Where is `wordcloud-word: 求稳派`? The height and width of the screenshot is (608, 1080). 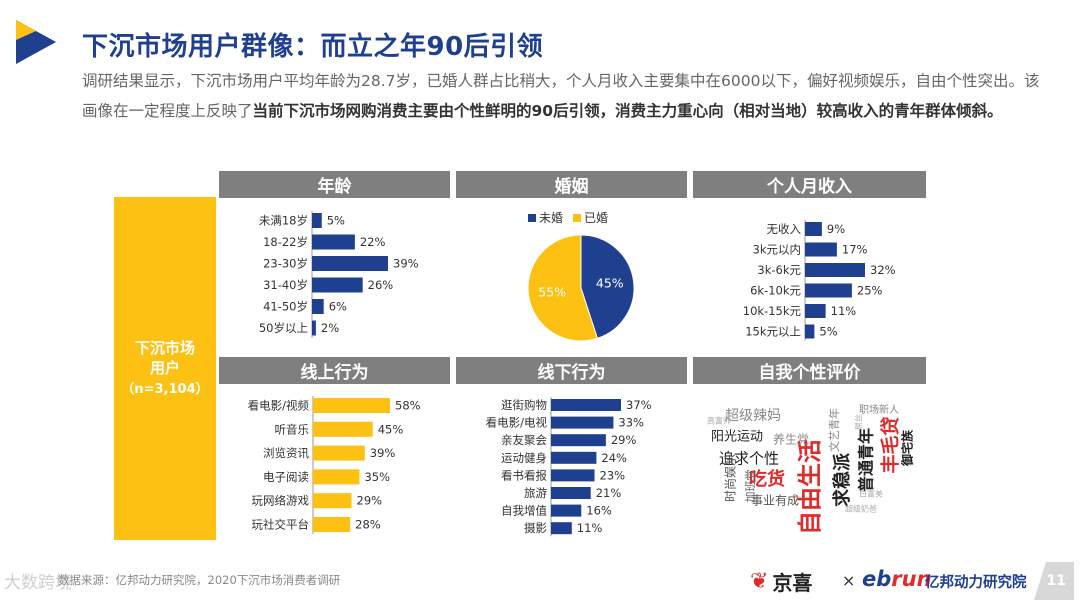 wordcloud-word: 求稳派 is located at coordinates (842, 479).